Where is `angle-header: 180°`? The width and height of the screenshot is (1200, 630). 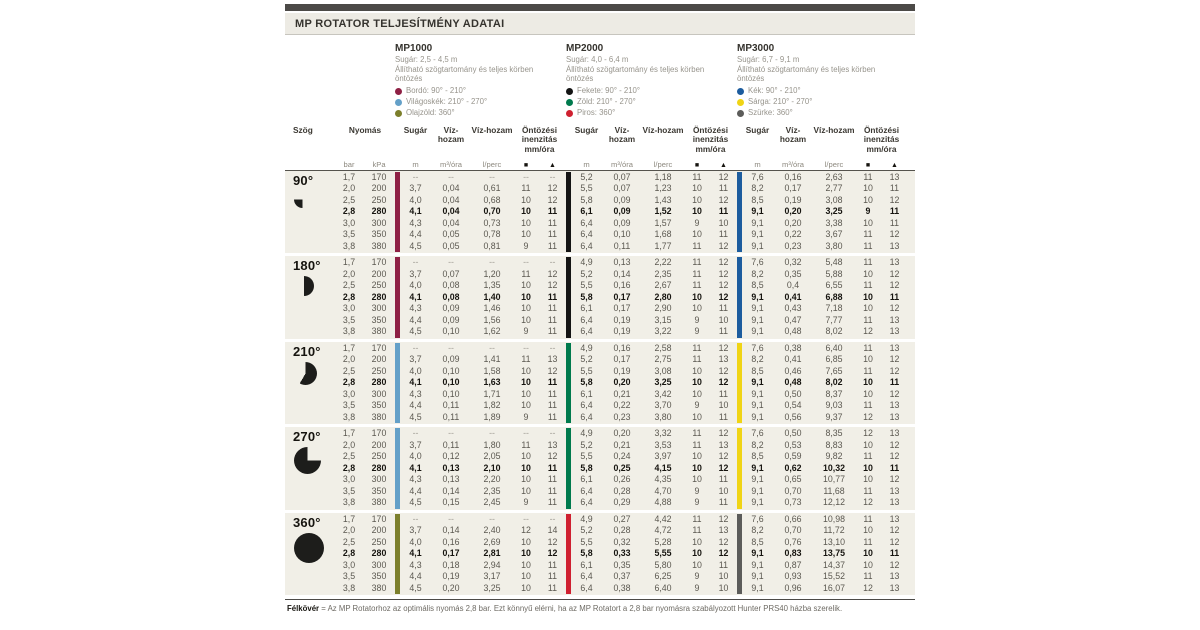
angle-header: 180° is located at coordinates (307, 277).